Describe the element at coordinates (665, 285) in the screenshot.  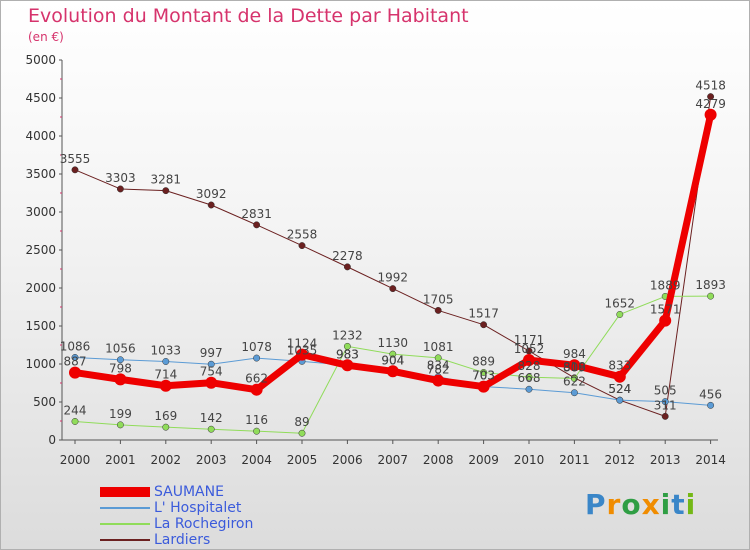
I see `data-label: 1889` at that location.